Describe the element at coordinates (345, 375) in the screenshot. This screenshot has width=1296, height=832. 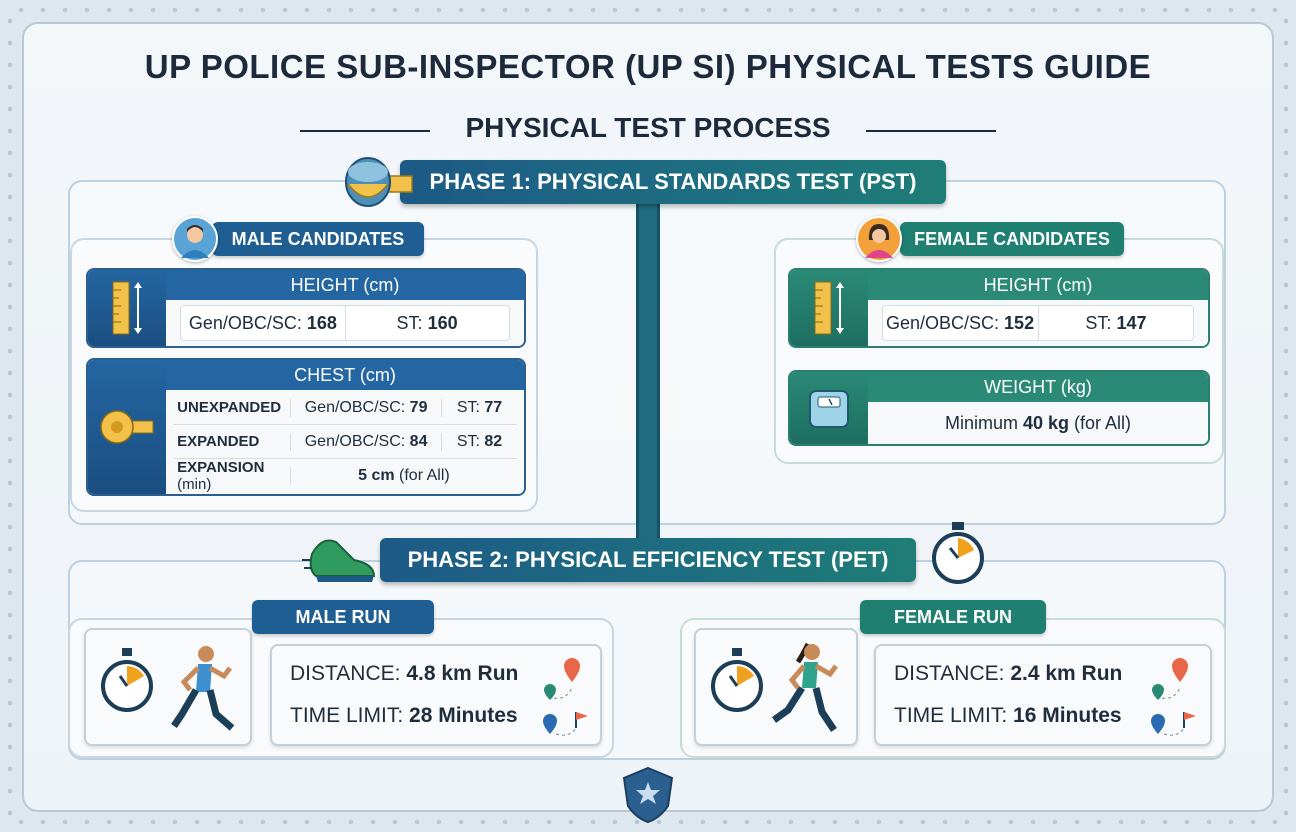
I see `male-chest-title: CHEST (cm)` at that location.